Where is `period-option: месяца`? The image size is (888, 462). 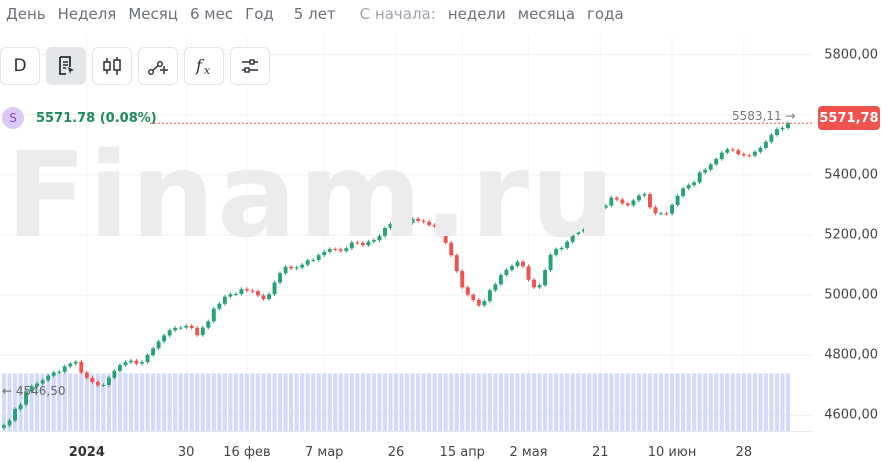 period-option: месяца is located at coordinates (546, 14).